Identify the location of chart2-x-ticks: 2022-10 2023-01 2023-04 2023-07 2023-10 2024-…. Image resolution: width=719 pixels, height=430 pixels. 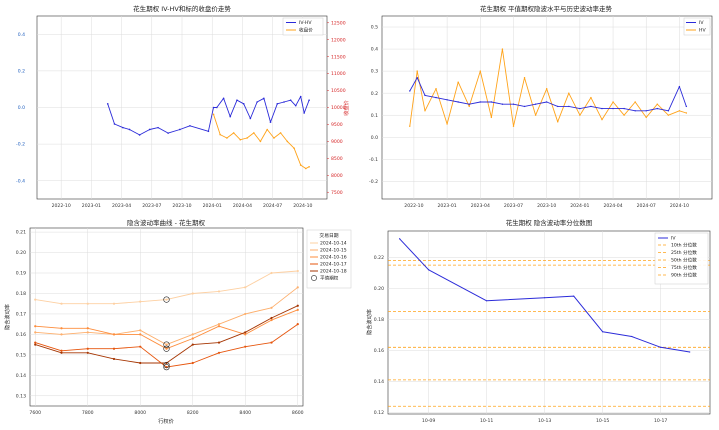
(546, 206).